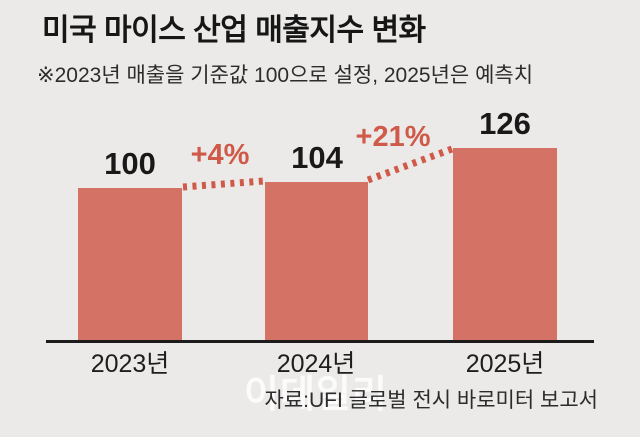 The width and height of the screenshot is (640, 437). What do you see at coordinates (320, 341) in the screenshot?
I see `x-axis-line` at bounding box center [320, 341].